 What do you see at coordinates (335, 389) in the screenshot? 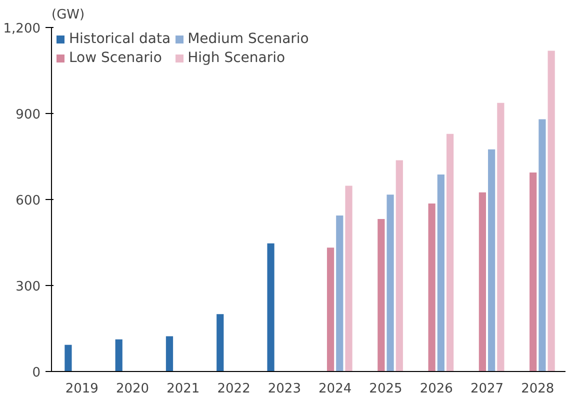
I see `x-tick-label: 2024` at bounding box center [335, 389].